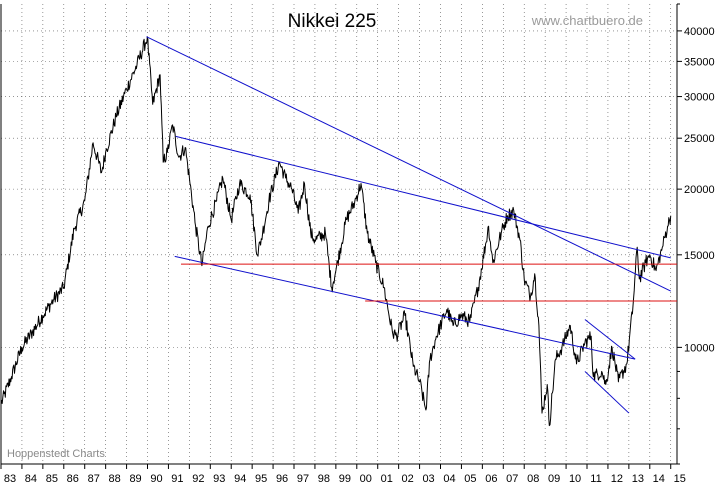  Describe the element at coordinates (449, 479) in the screenshot. I see `x-tick-label: 04` at that location.